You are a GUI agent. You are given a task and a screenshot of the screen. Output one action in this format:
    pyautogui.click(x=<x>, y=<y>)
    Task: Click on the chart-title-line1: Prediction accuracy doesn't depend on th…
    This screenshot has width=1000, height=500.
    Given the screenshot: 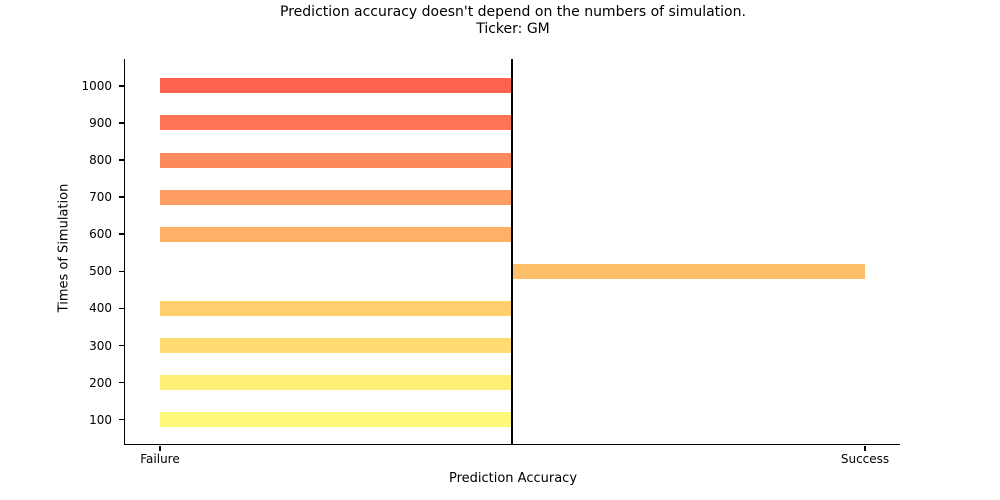 What is the action you would take?
    pyautogui.click(x=513, y=12)
    